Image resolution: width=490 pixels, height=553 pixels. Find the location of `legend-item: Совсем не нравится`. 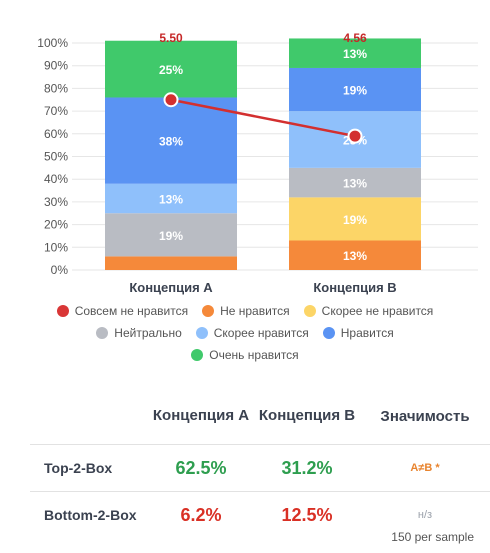

legend-item: Совсем не нравится is located at coordinates (122, 311).